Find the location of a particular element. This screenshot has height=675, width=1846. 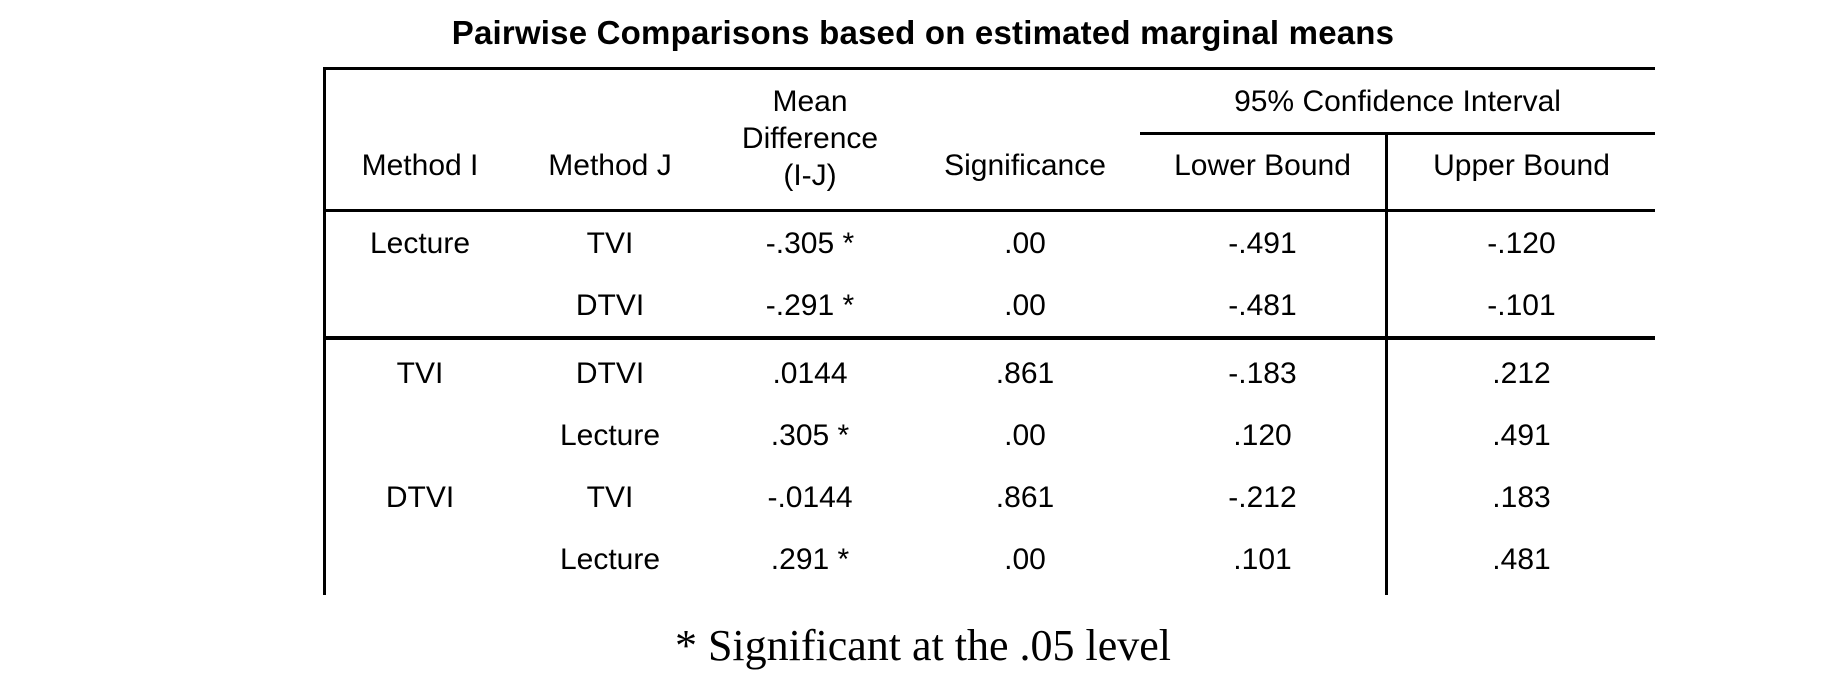

row4-lower-bound: .120 is located at coordinates (1262, 435).